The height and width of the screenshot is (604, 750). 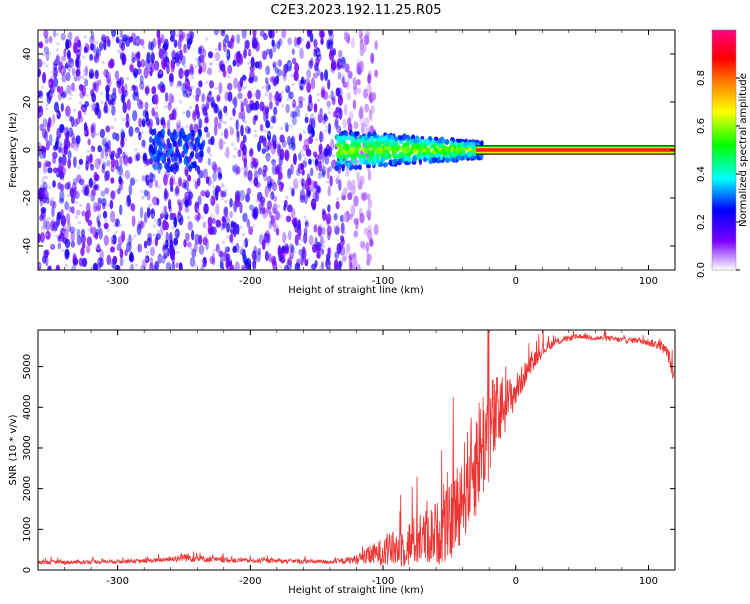 I want to click on y-tick-label: 0, so click(x=27, y=570).